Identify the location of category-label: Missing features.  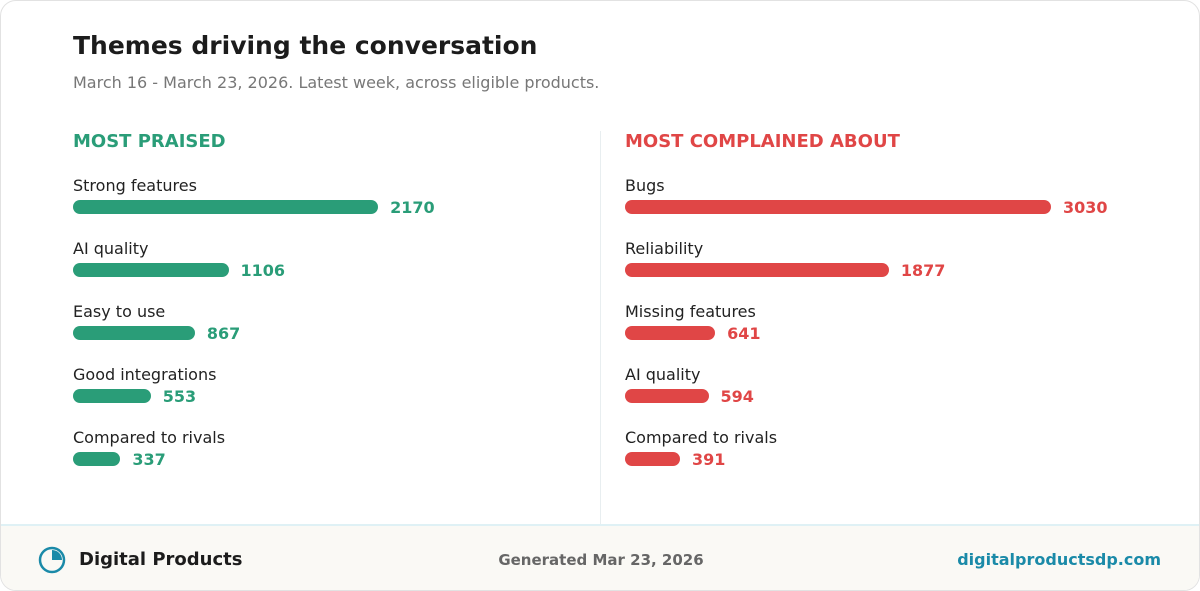
(690, 311).